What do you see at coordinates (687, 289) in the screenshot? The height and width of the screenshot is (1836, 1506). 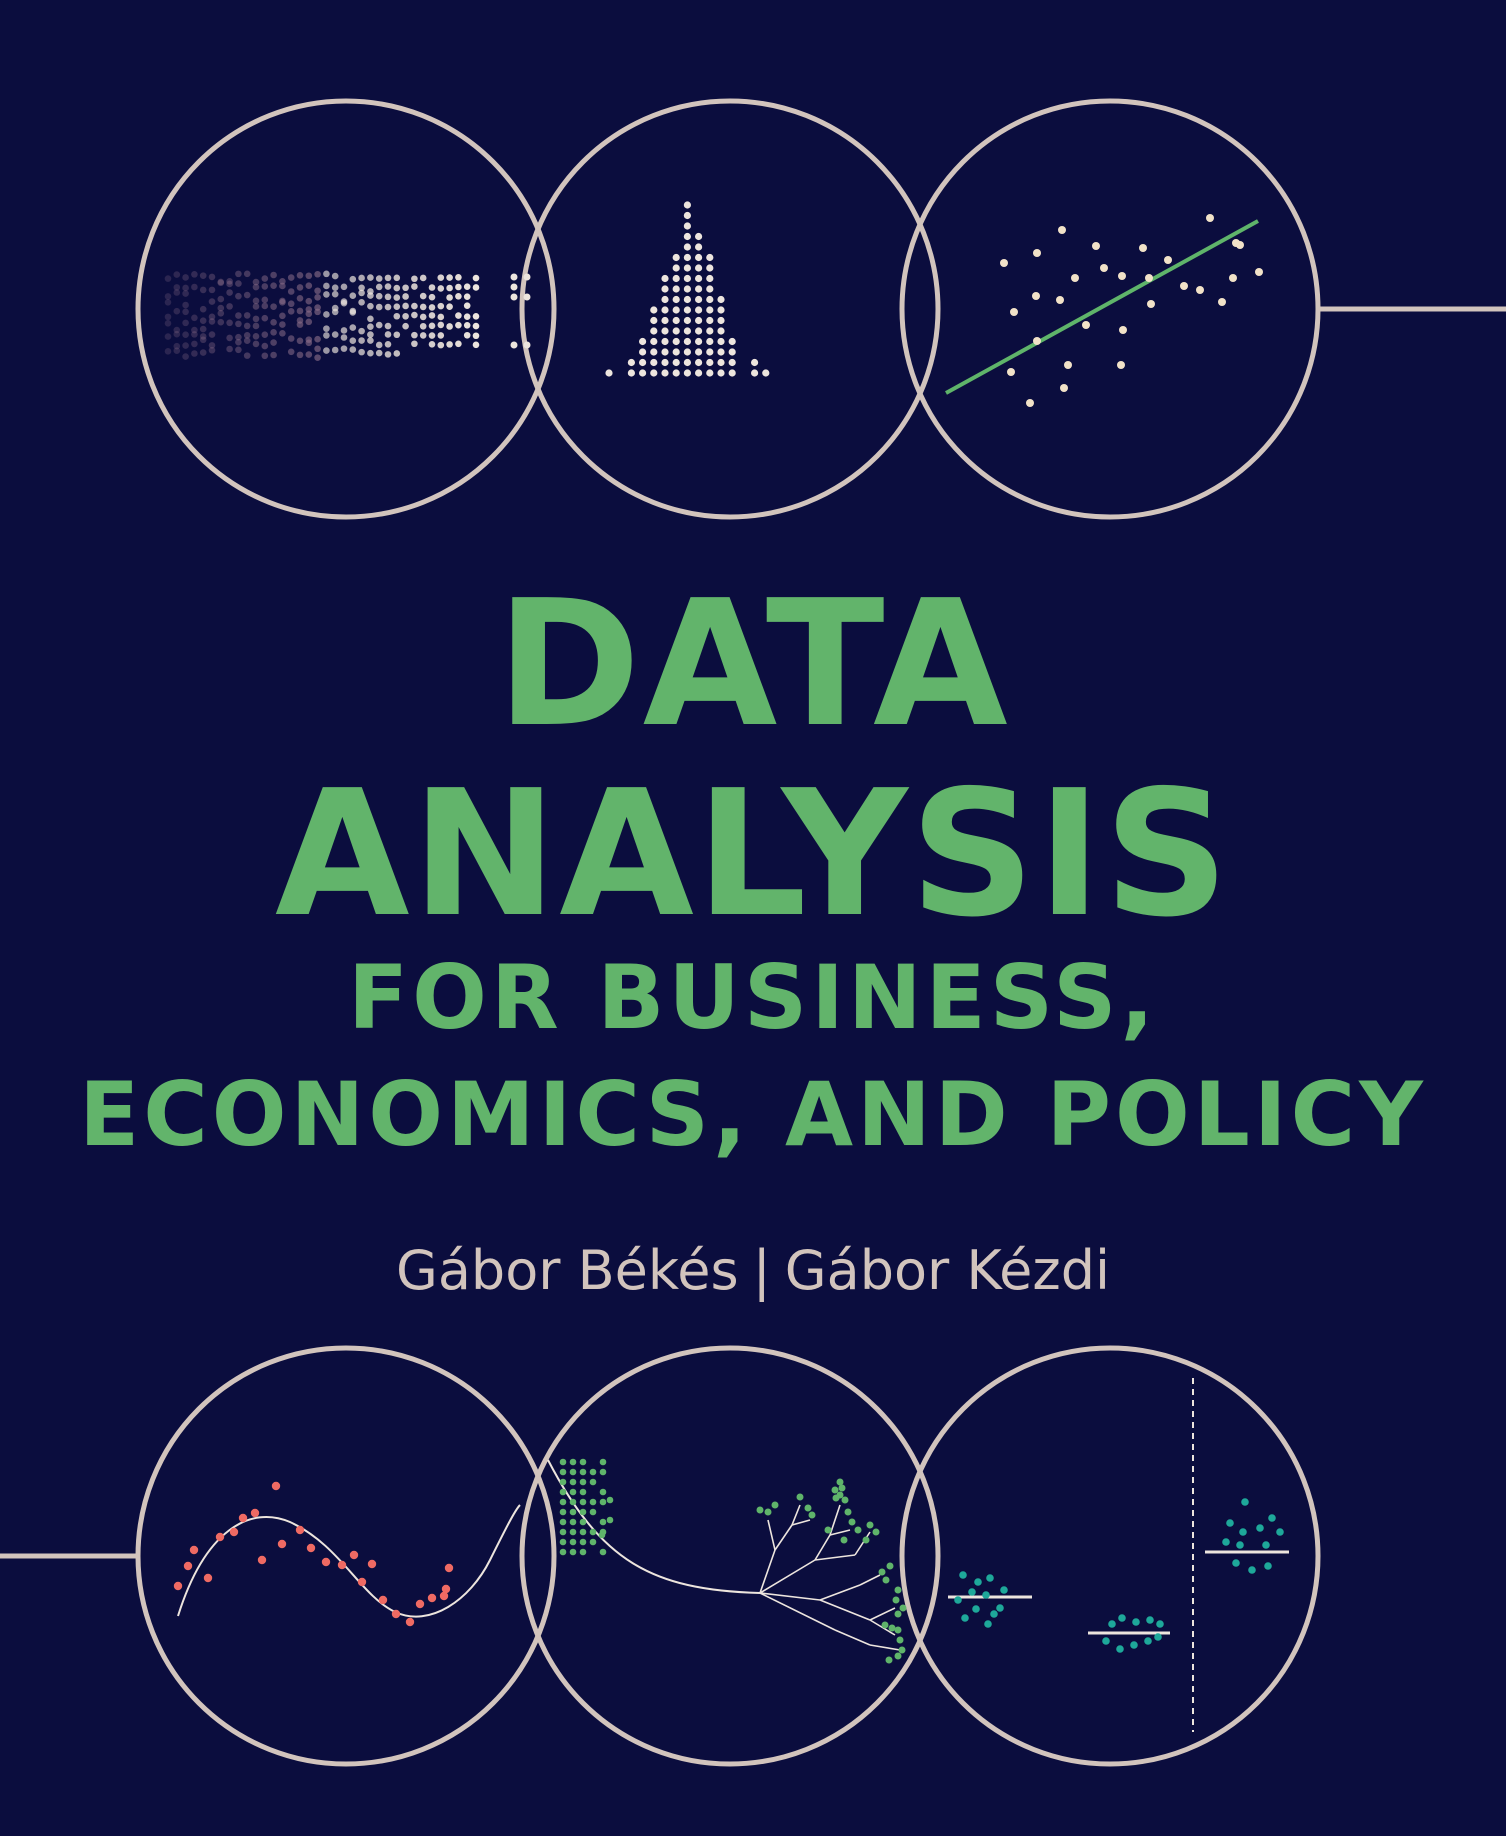 I see `histogram-icon` at bounding box center [687, 289].